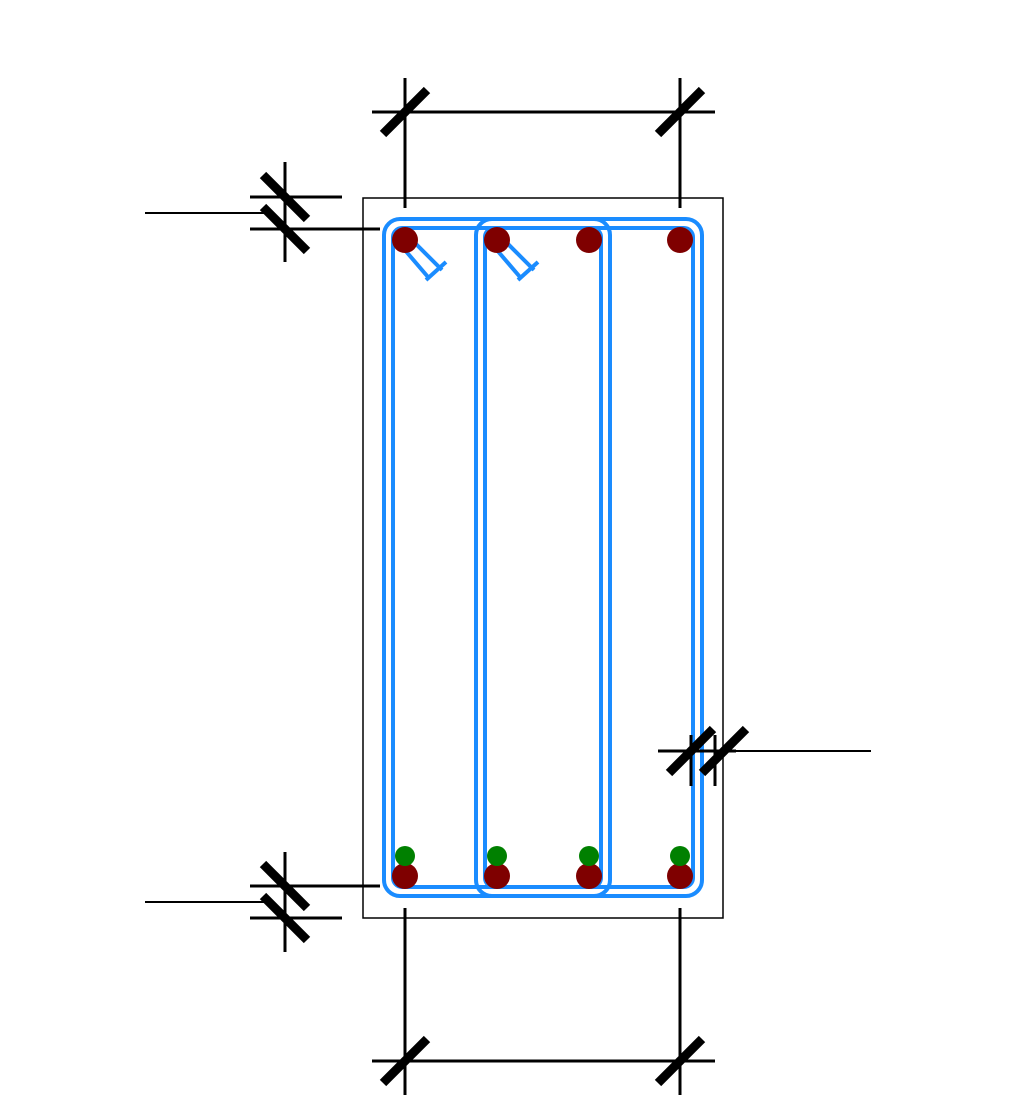  What do you see at coordinates (285, 229) in the screenshot?
I see `tick-top-cover-inner` at bounding box center [285, 229].